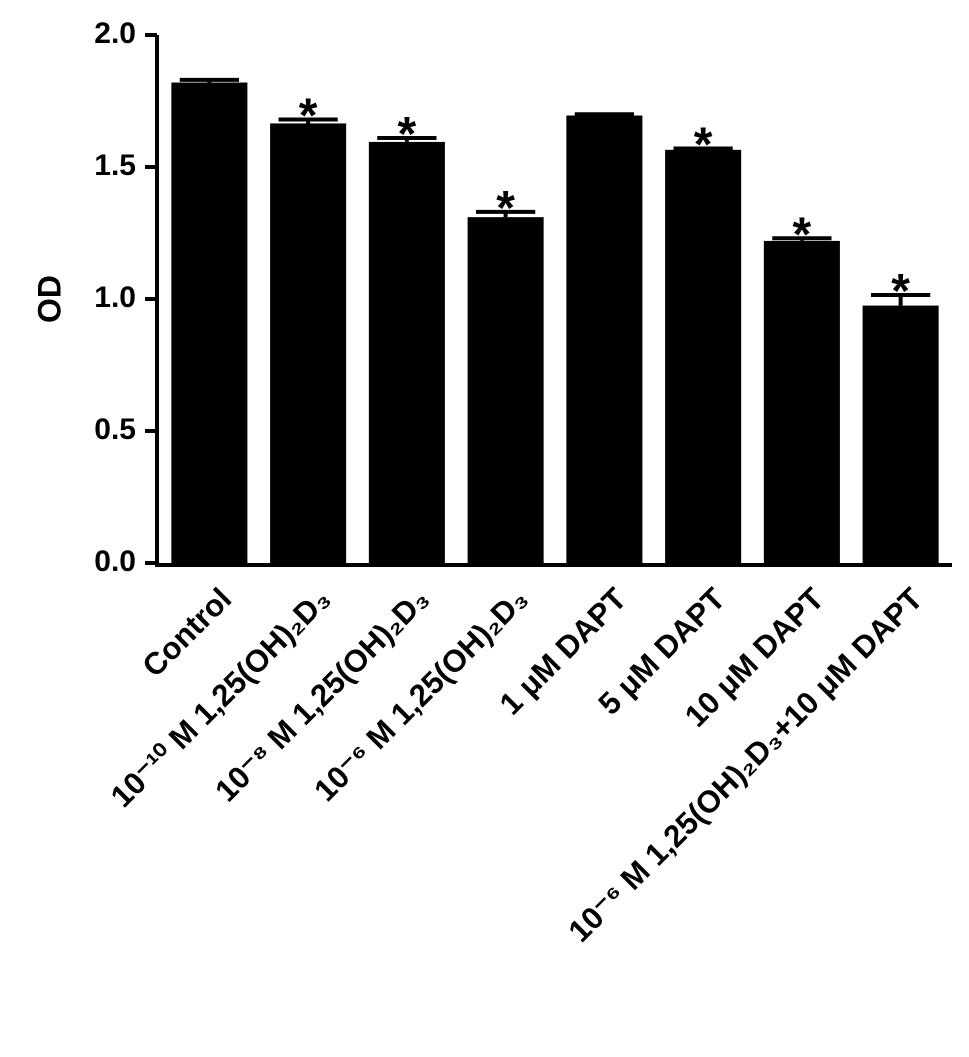  I want to click on y-tick-label: 0.0, so click(115, 561).